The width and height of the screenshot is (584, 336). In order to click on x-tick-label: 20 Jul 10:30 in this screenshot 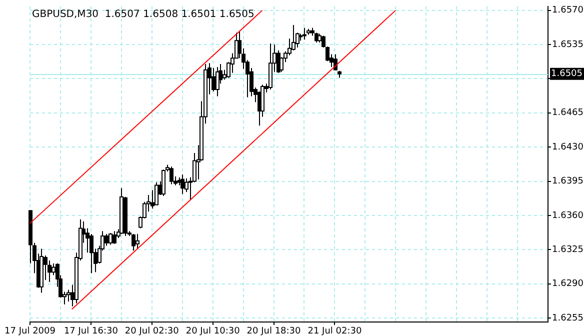, I will do `click(213, 331)`.